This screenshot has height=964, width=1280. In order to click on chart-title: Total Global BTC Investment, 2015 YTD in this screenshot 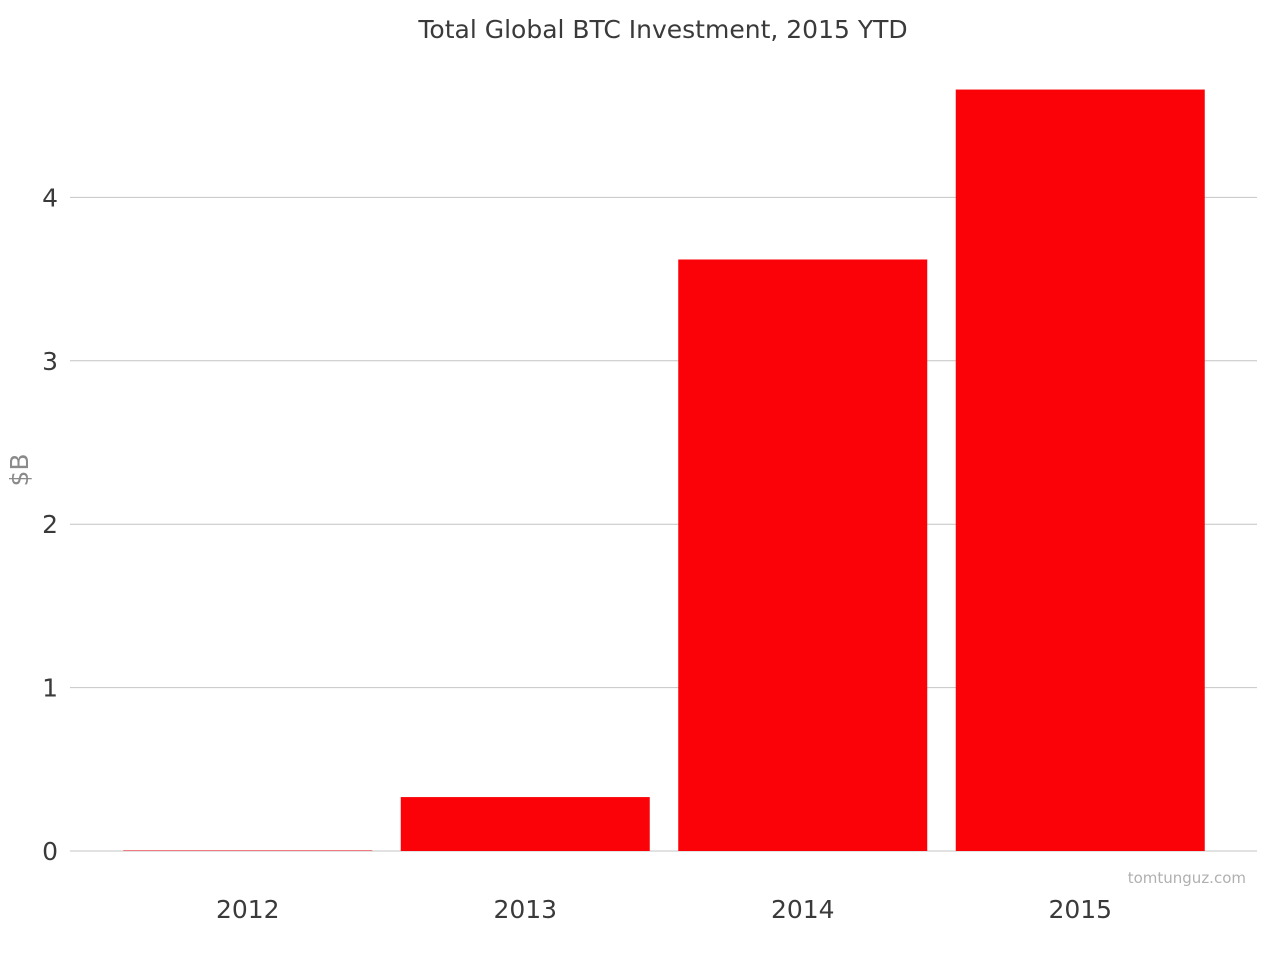, I will do `click(662, 29)`.